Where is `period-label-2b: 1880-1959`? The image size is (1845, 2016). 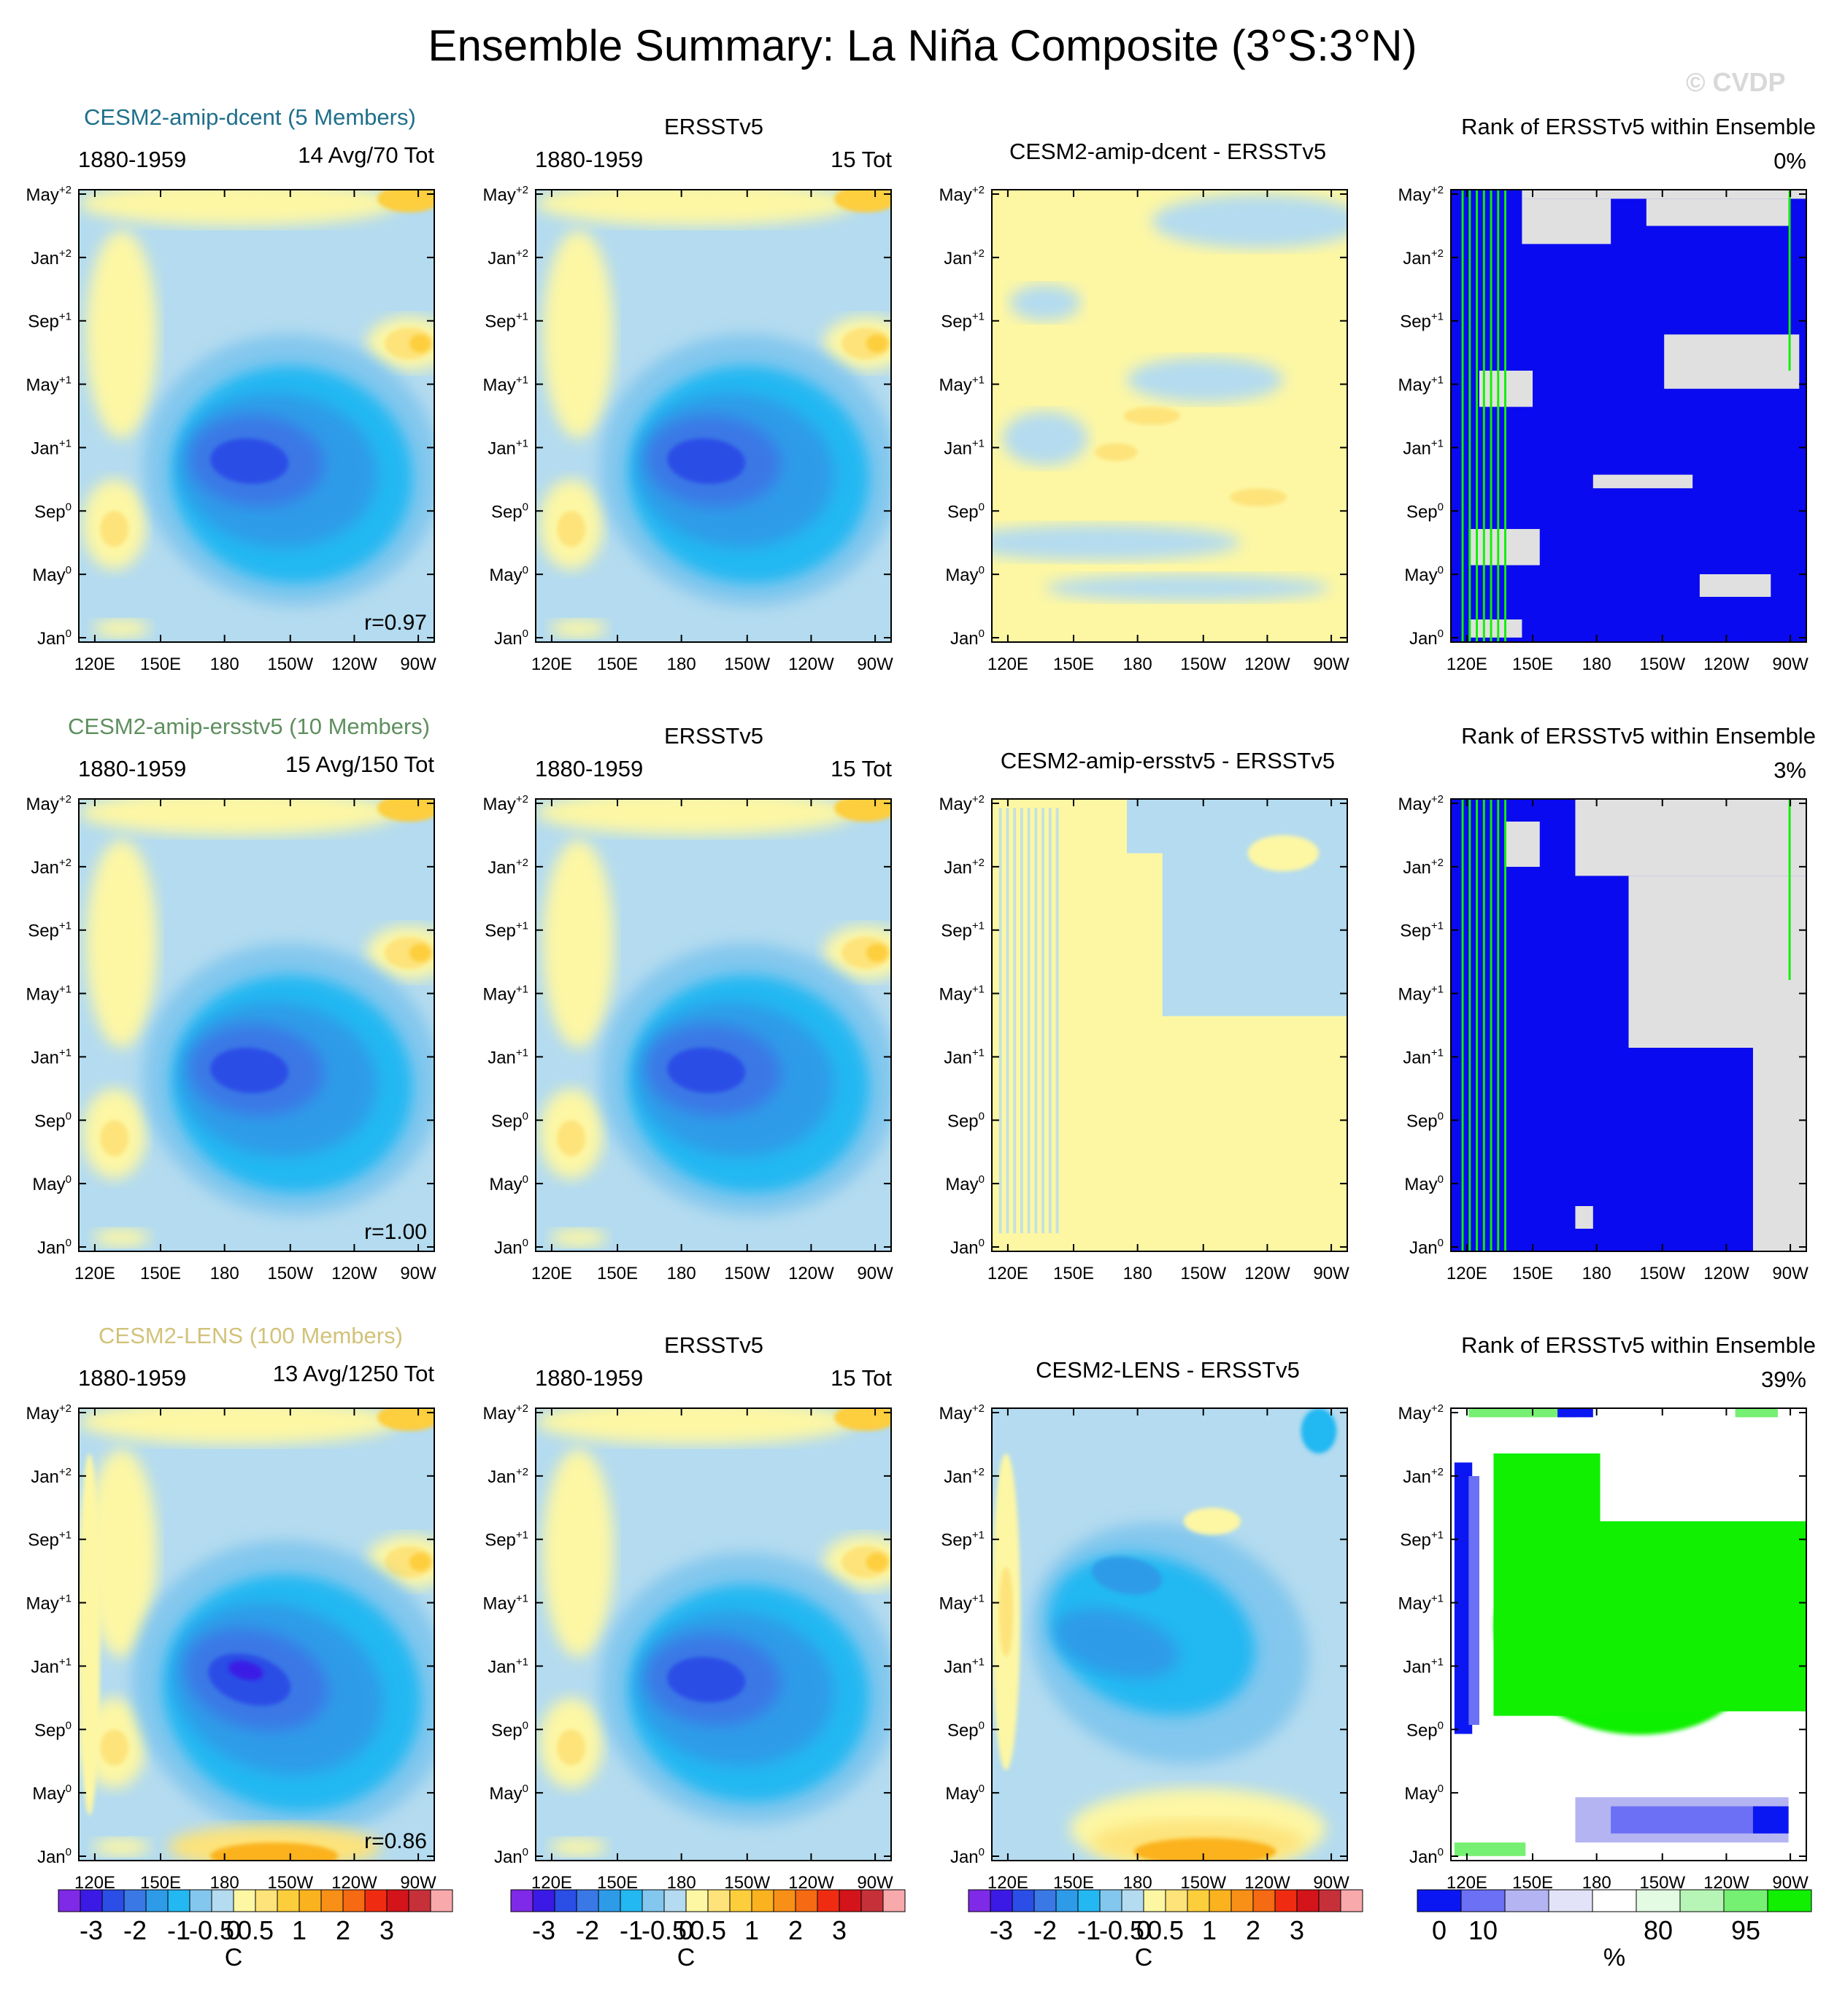
period-label-2b: 1880-1959 is located at coordinates (589, 768).